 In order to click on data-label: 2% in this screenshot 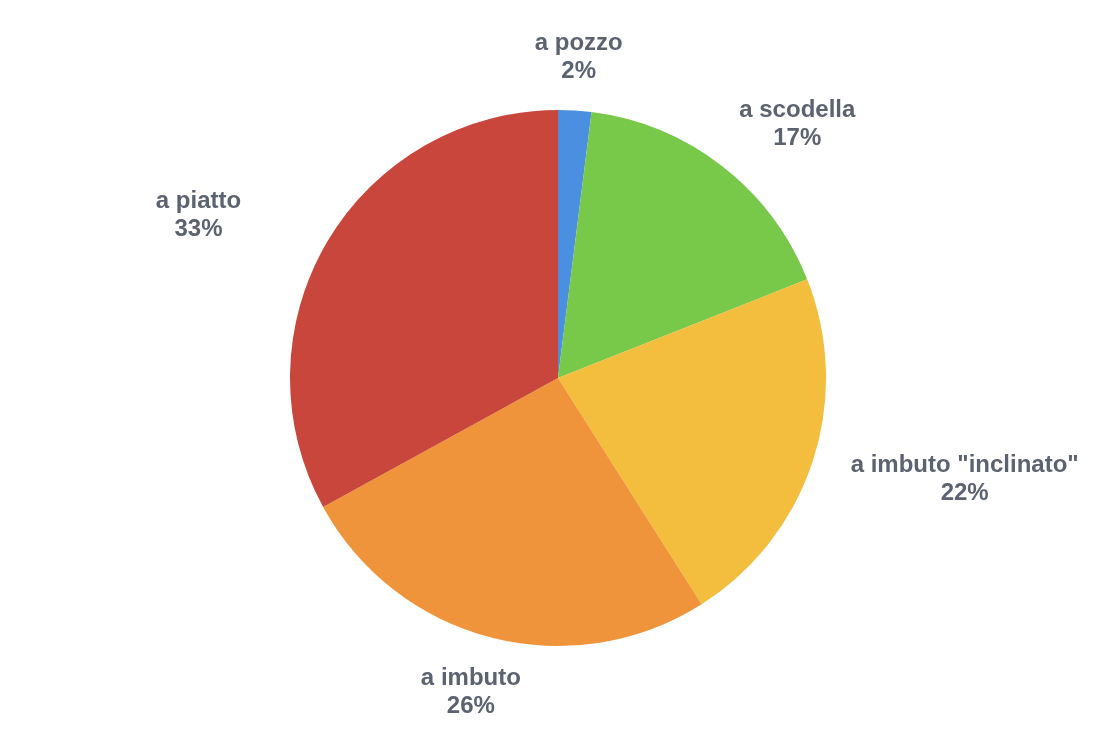, I will do `click(579, 69)`.